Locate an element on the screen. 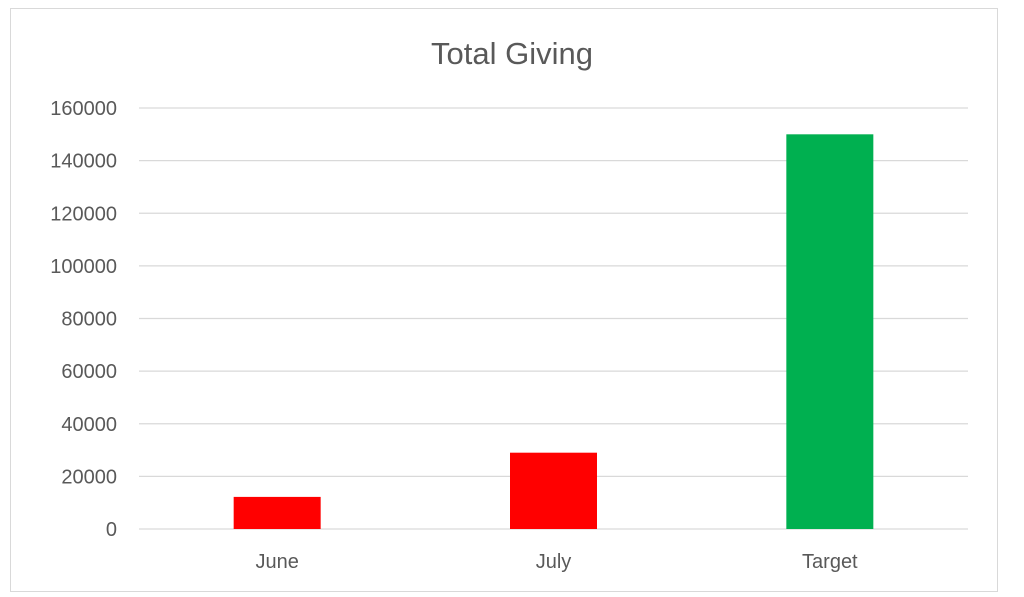 This screenshot has width=1024, height=597. y-tick-label: 100000 is located at coordinates (83, 267).